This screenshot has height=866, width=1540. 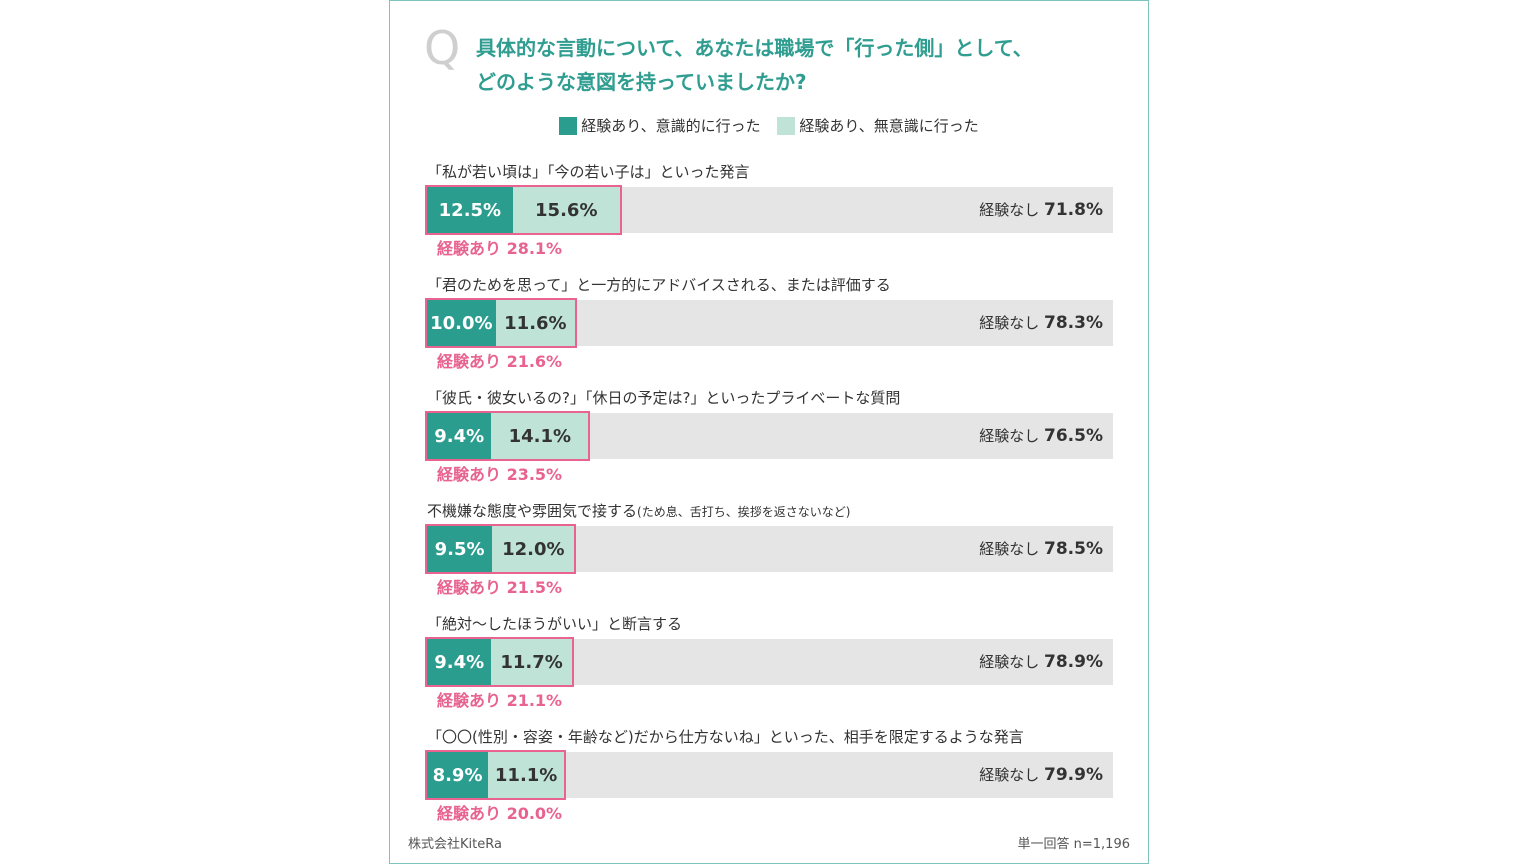 I want to click on no-experience-value: 78.5%, so click(x=1073, y=549).